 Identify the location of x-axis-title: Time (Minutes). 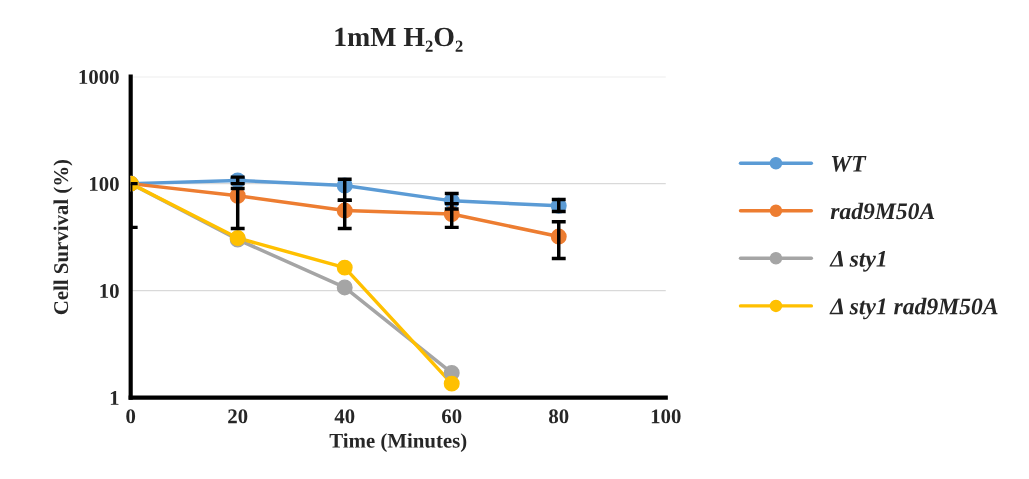
(398, 443).